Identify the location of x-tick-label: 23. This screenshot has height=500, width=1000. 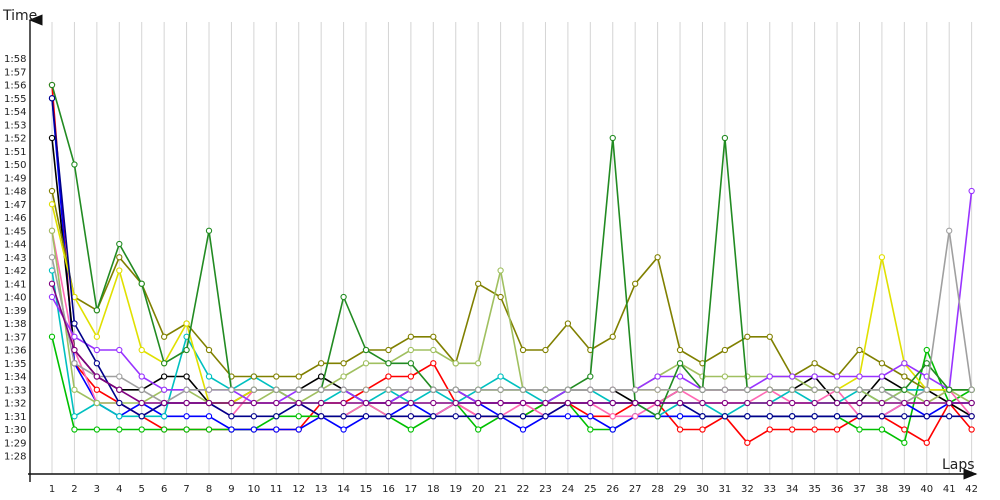
(545, 489).